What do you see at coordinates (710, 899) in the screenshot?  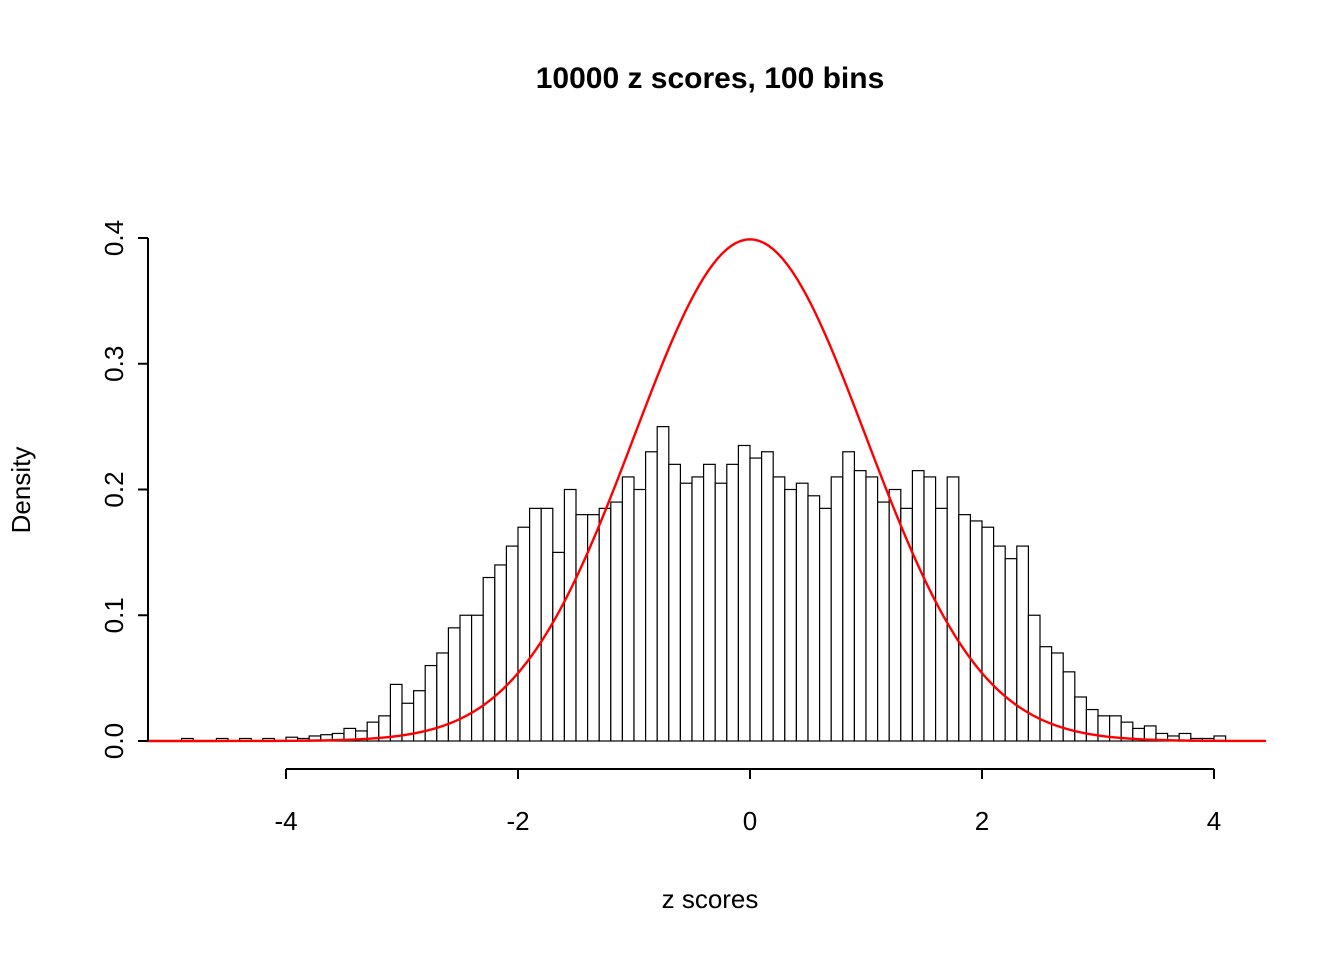 I see `x-axis-title: z scores` at bounding box center [710, 899].